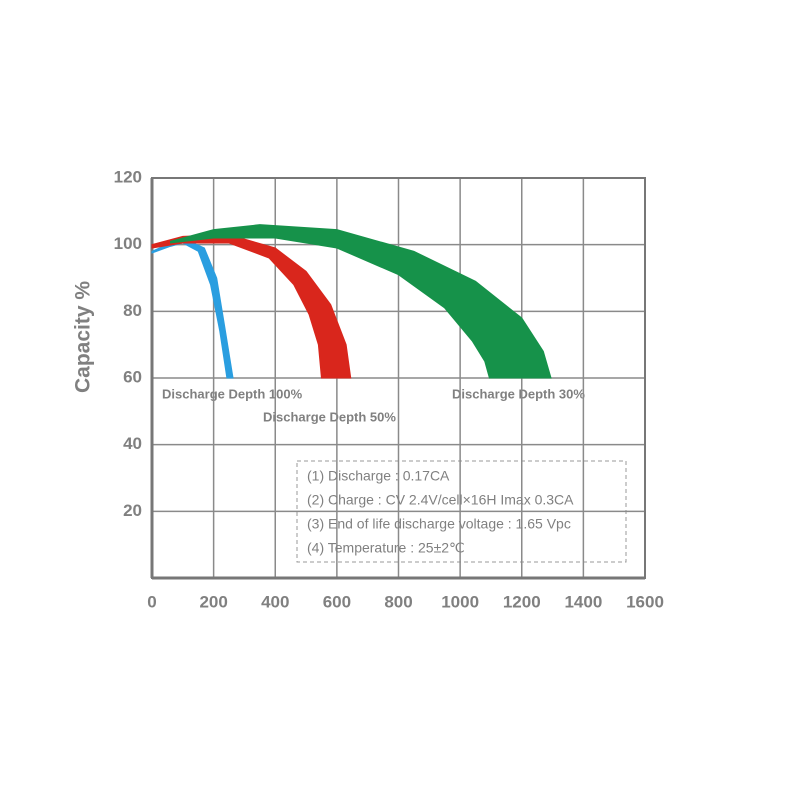  I want to click on series-label: Discharge Depth 50%, so click(329, 416).